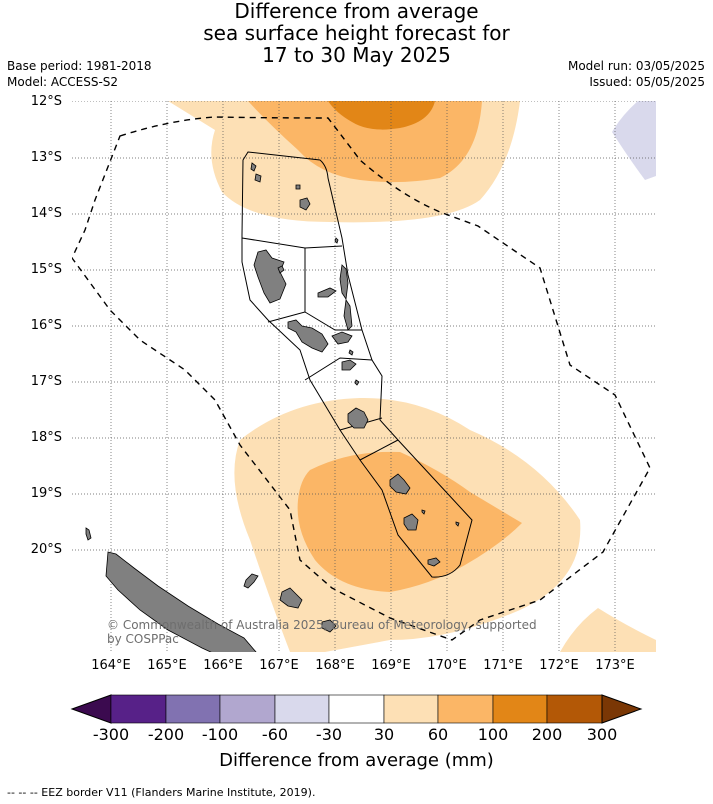  Describe the element at coordinates (111, 665) in the screenshot. I see `lon-label-164e: 164°E` at that location.